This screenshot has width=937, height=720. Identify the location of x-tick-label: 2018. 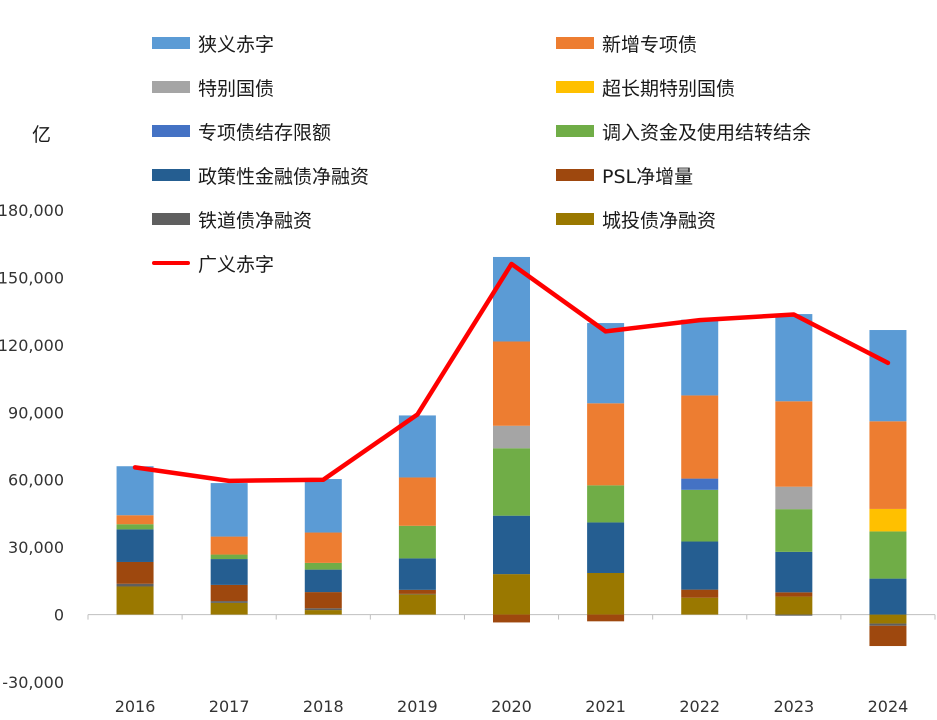
(323, 706).